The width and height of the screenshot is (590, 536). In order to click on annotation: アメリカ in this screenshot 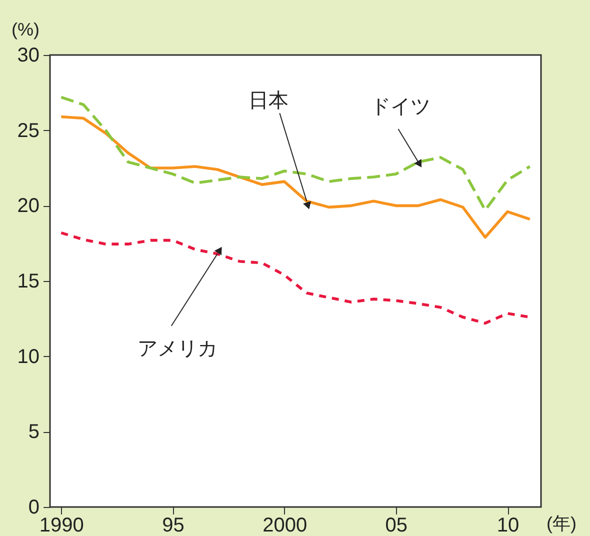, I will do `click(177, 349)`.